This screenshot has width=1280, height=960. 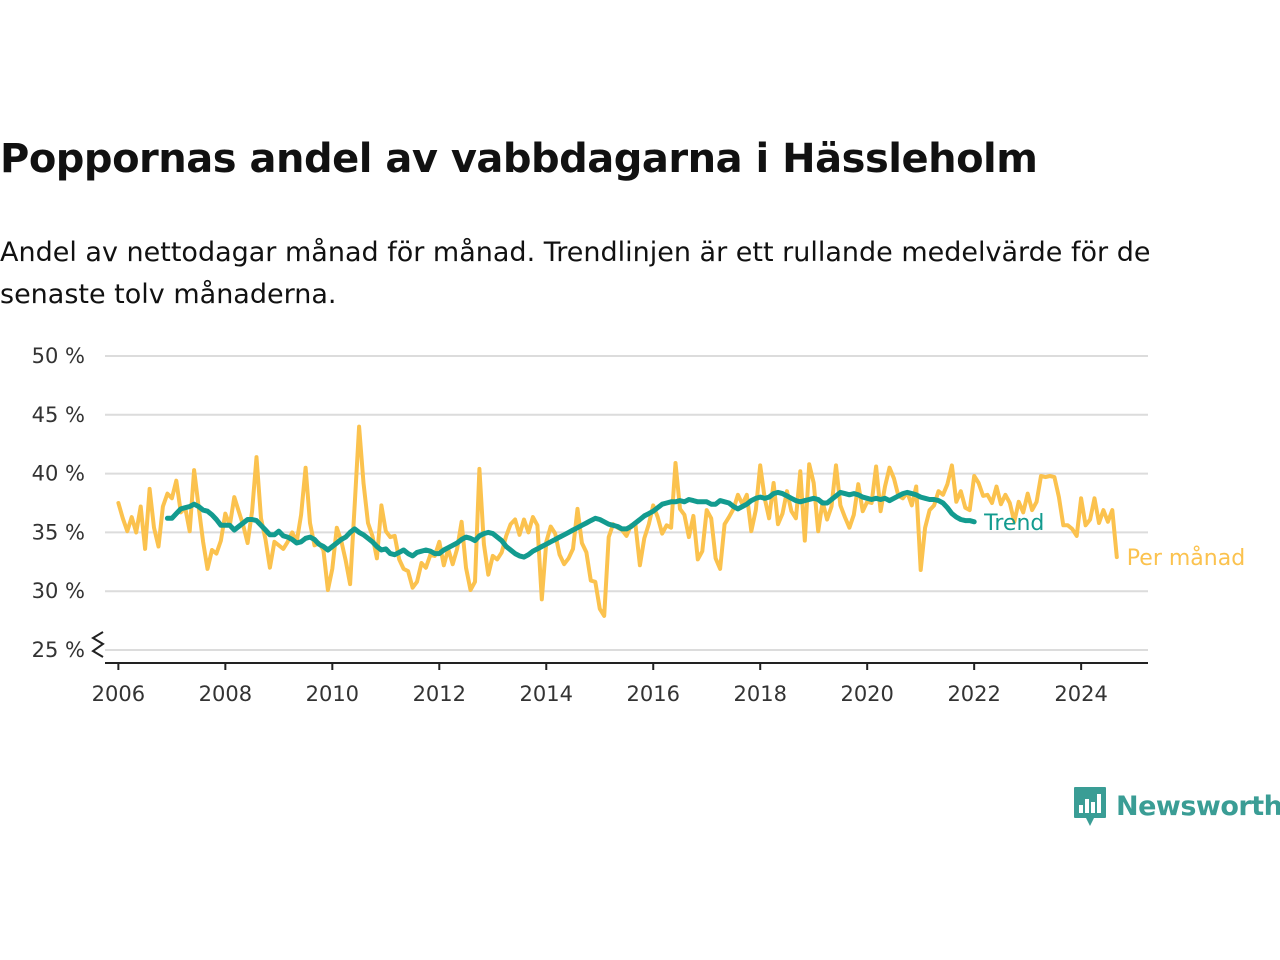 What do you see at coordinates (570, 524) in the screenshot?
I see `series-line-trend` at bounding box center [570, 524].